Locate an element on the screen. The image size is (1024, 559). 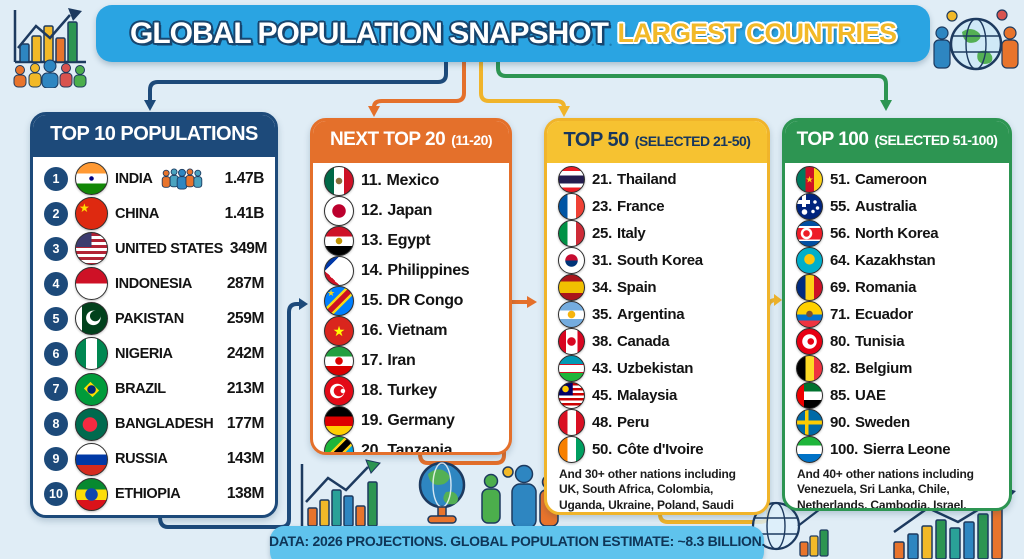
country-row: 14. Philippines is located at coordinates (411, 271).